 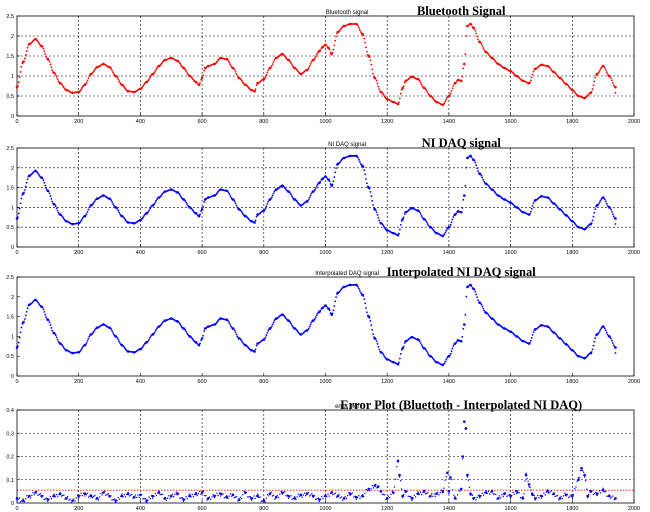 I want to click on x-tick-label: 1400, so click(x=449, y=253).